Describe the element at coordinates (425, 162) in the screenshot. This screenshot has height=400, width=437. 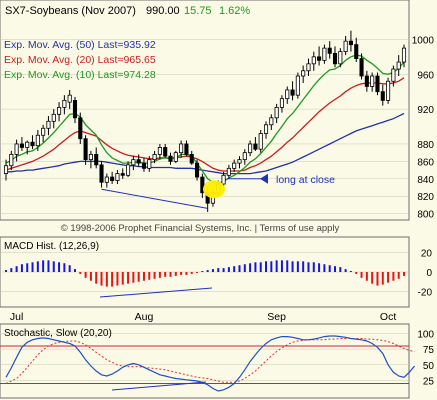
I see `price-tick-label: 860` at that location.